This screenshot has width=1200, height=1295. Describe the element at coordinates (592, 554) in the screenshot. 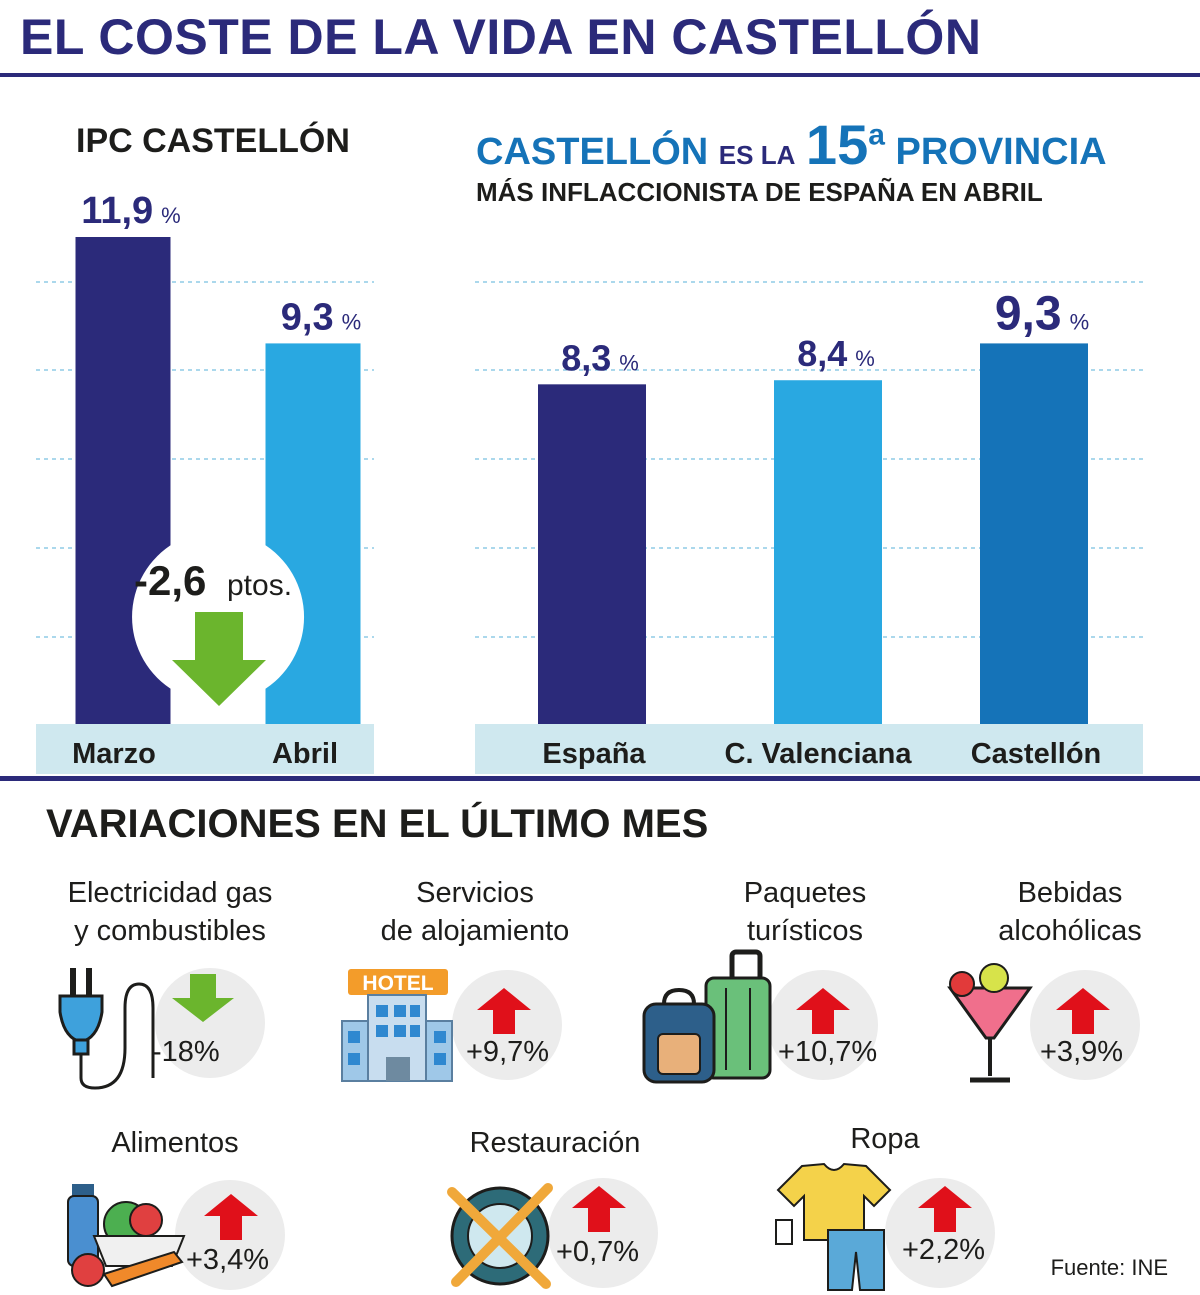

I see `bar-espa-a` at that location.